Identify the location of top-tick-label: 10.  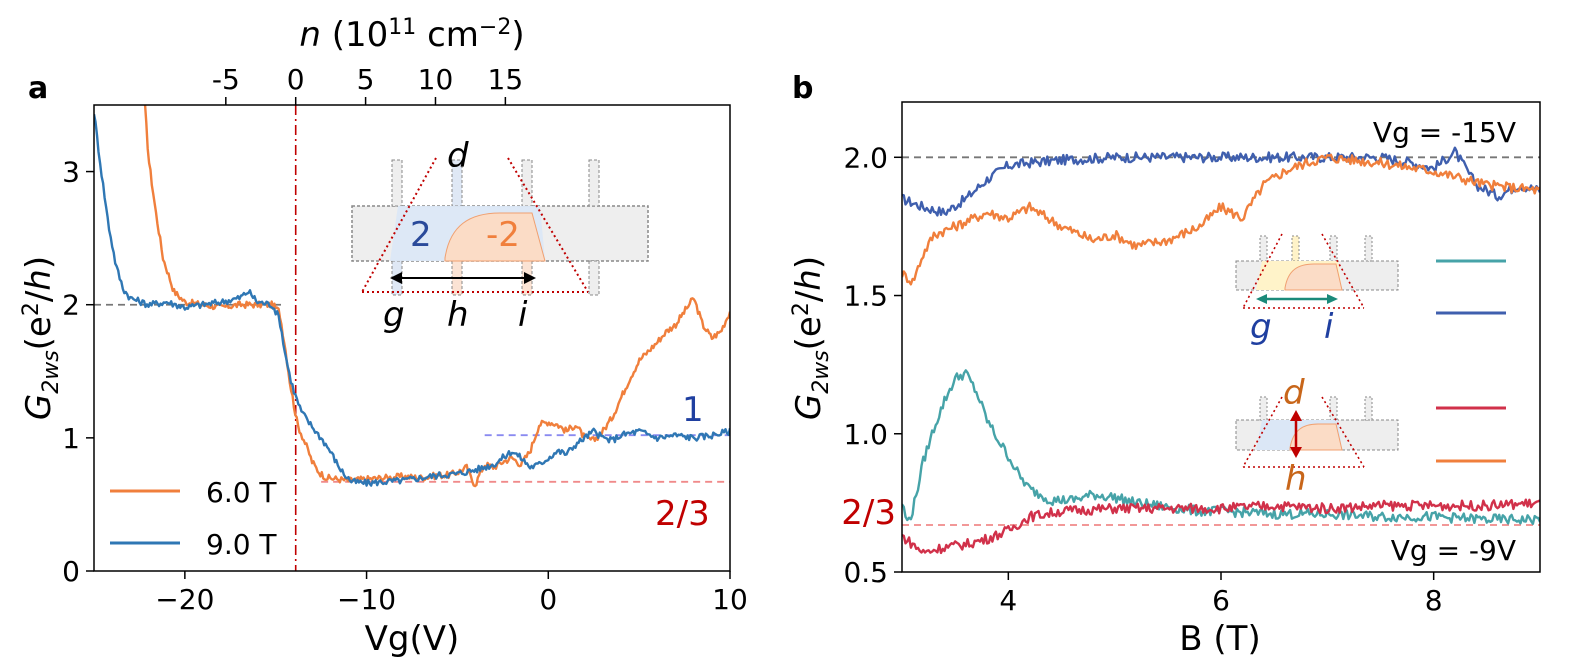
(436, 79).